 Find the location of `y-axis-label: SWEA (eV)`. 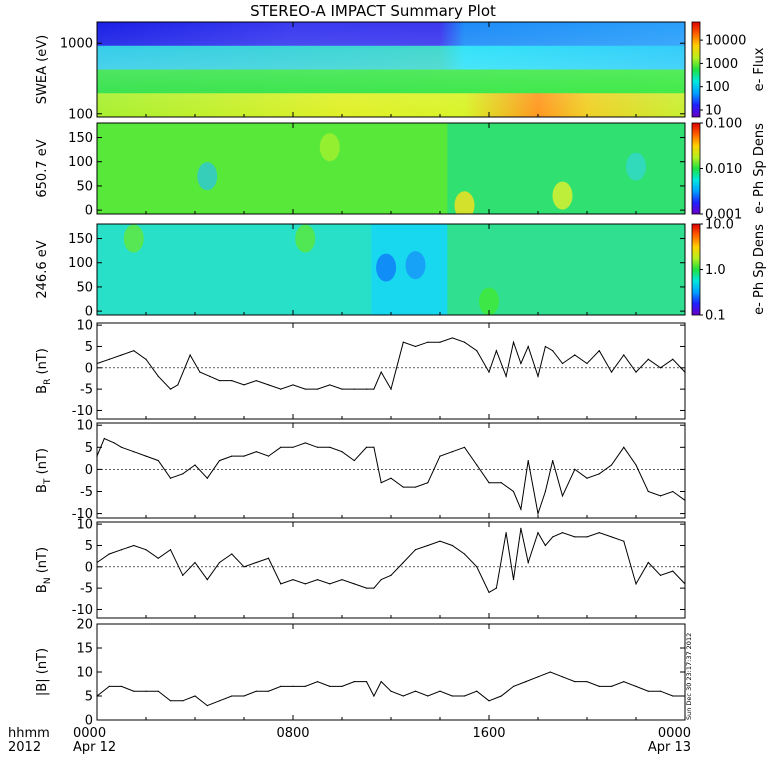

y-axis-label: SWEA (eV) is located at coordinates (42, 69).